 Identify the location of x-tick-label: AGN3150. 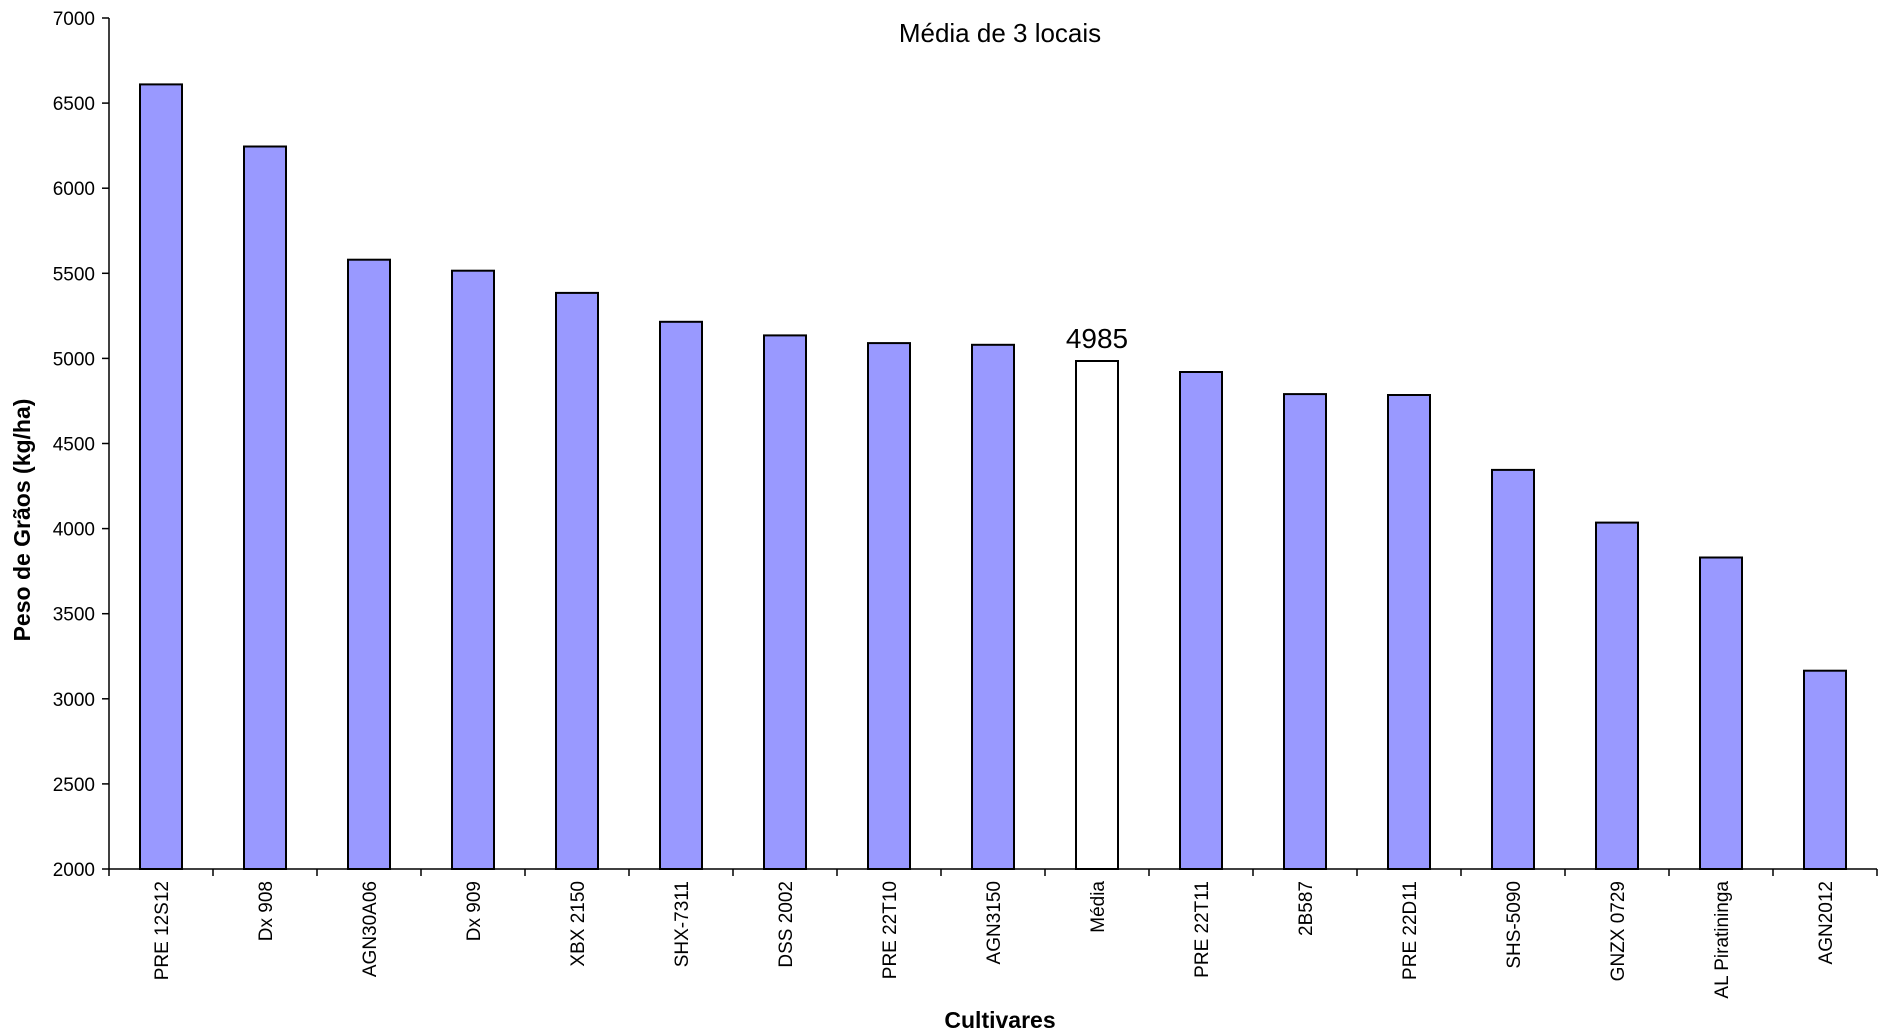
(994, 922).